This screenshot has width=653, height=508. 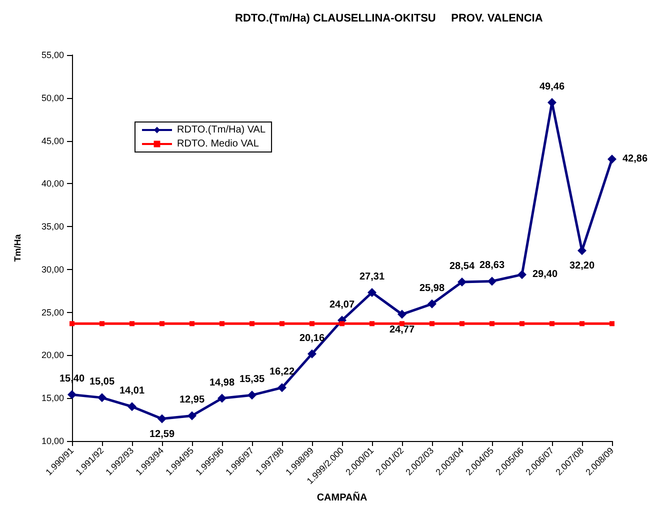 I want to click on data-label: 25,98, so click(x=432, y=288).